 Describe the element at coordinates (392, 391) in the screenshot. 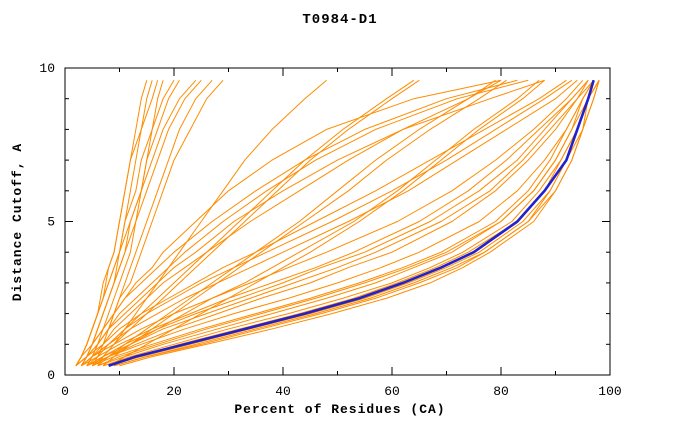

I see `x-tick-label: 60` at that location.